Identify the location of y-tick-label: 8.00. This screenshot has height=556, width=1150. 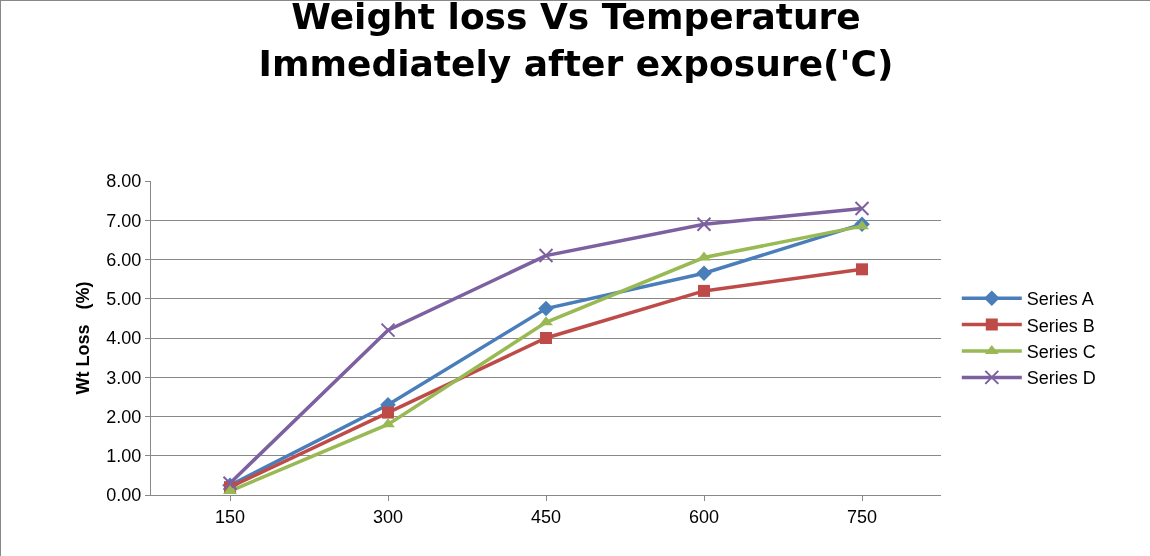
(124, 181).